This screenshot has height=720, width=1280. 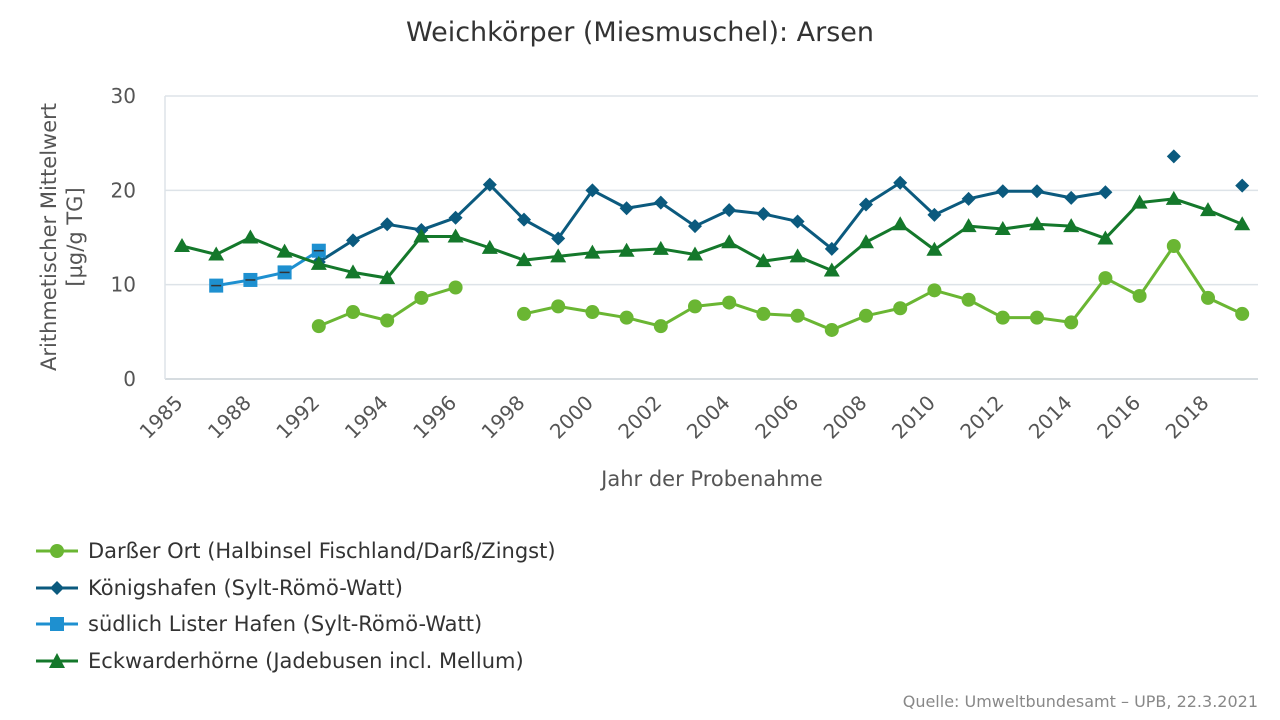 What do you see at coordinates (57, 551) in the screenshot?
I see `circle-marker-icon` at bounding box center [57, 551].